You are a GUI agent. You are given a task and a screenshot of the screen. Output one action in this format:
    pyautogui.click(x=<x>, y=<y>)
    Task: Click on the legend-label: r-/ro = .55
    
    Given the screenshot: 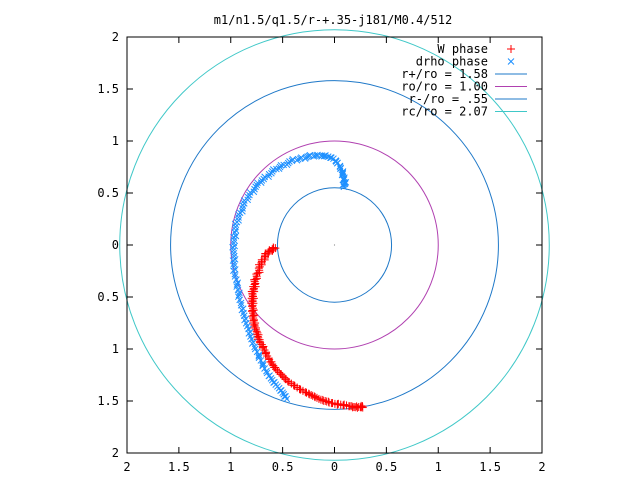 What is the action you would take?
    pyautogui.click(x=448, y=99)
    